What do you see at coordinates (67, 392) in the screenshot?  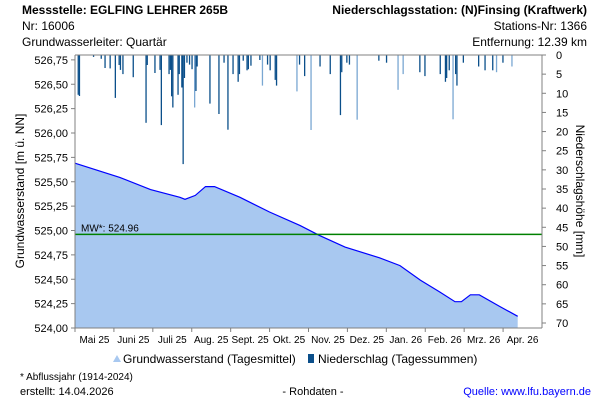 I see `created-date: erstellt: 14.04.2026` at bounding box center [67, 392].